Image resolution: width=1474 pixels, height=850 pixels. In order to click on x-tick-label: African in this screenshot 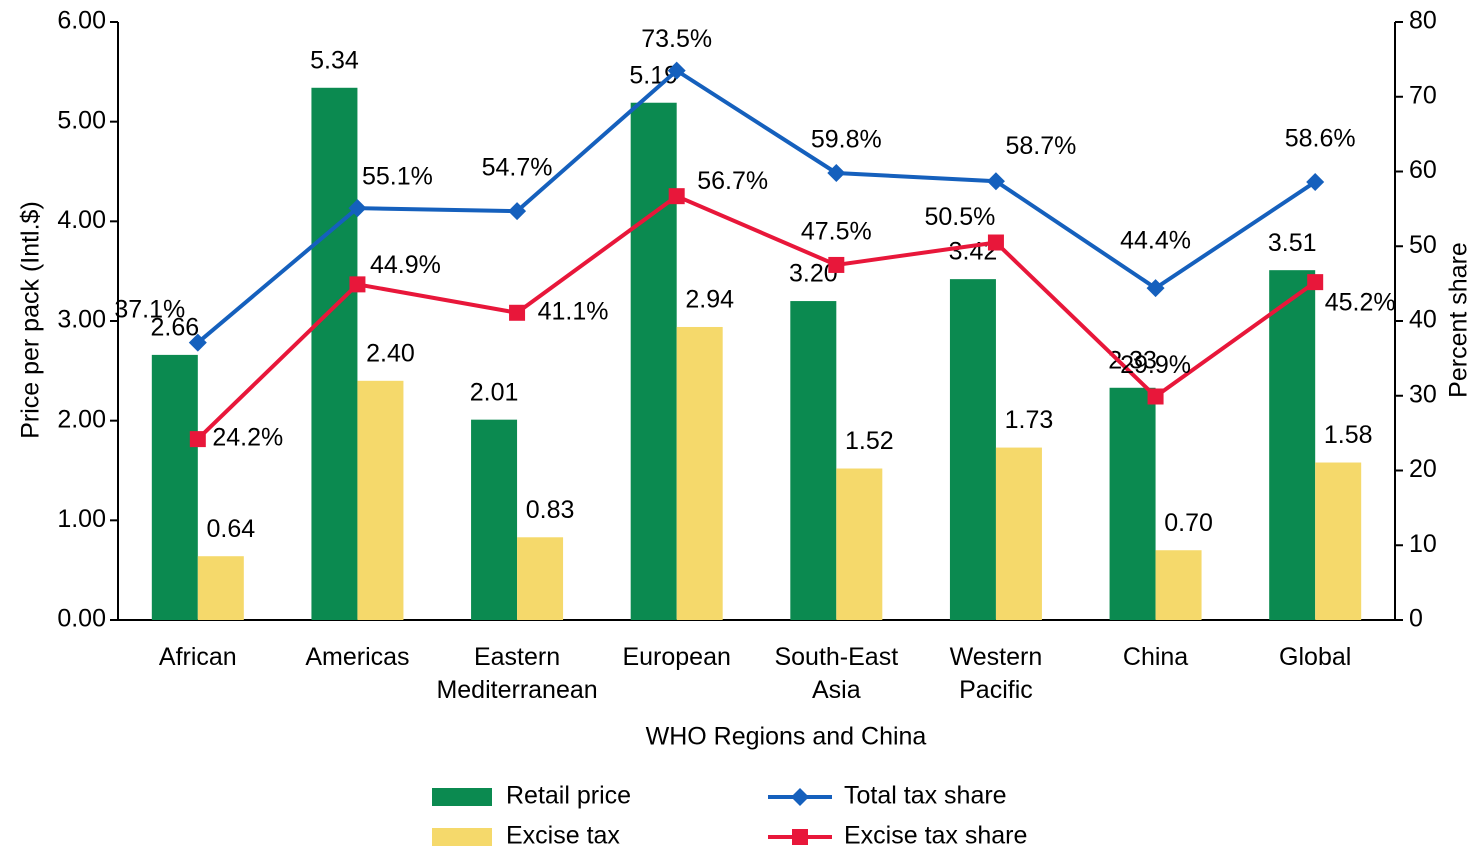, I will do `click(198, 657)`.